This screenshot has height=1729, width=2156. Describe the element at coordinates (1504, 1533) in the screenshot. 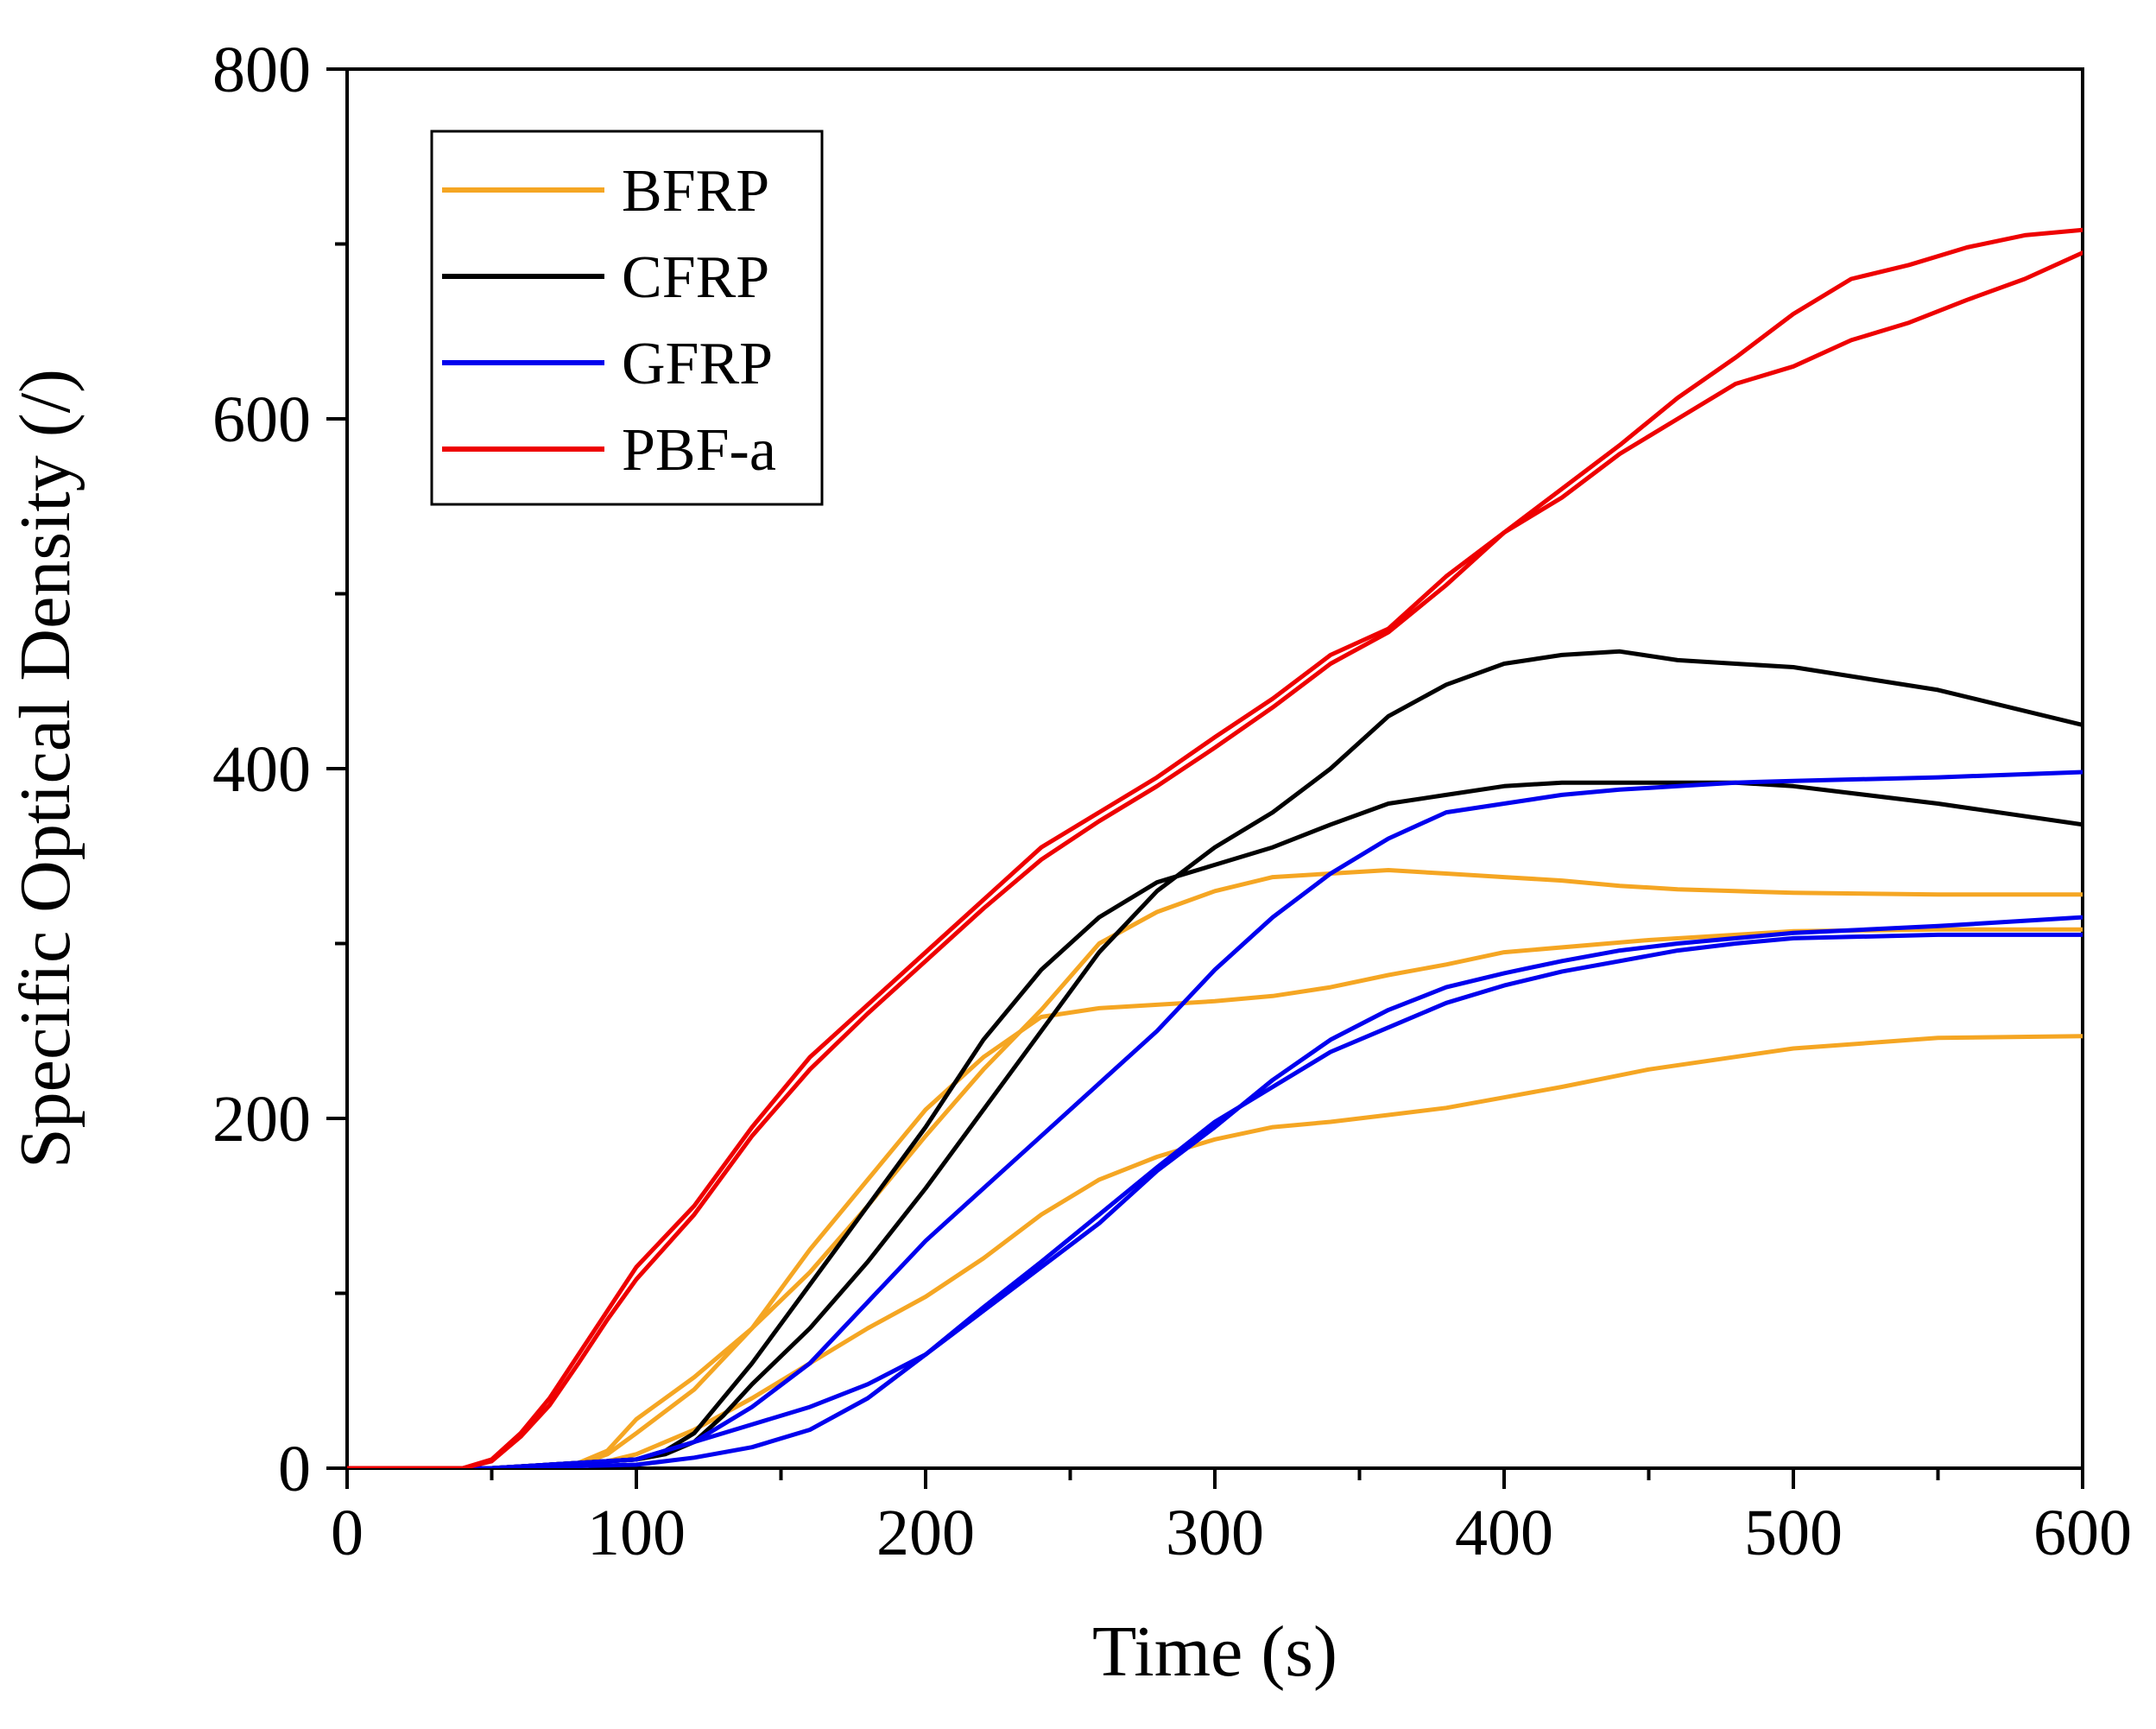

I see `x-tick-label: 400` at that location.